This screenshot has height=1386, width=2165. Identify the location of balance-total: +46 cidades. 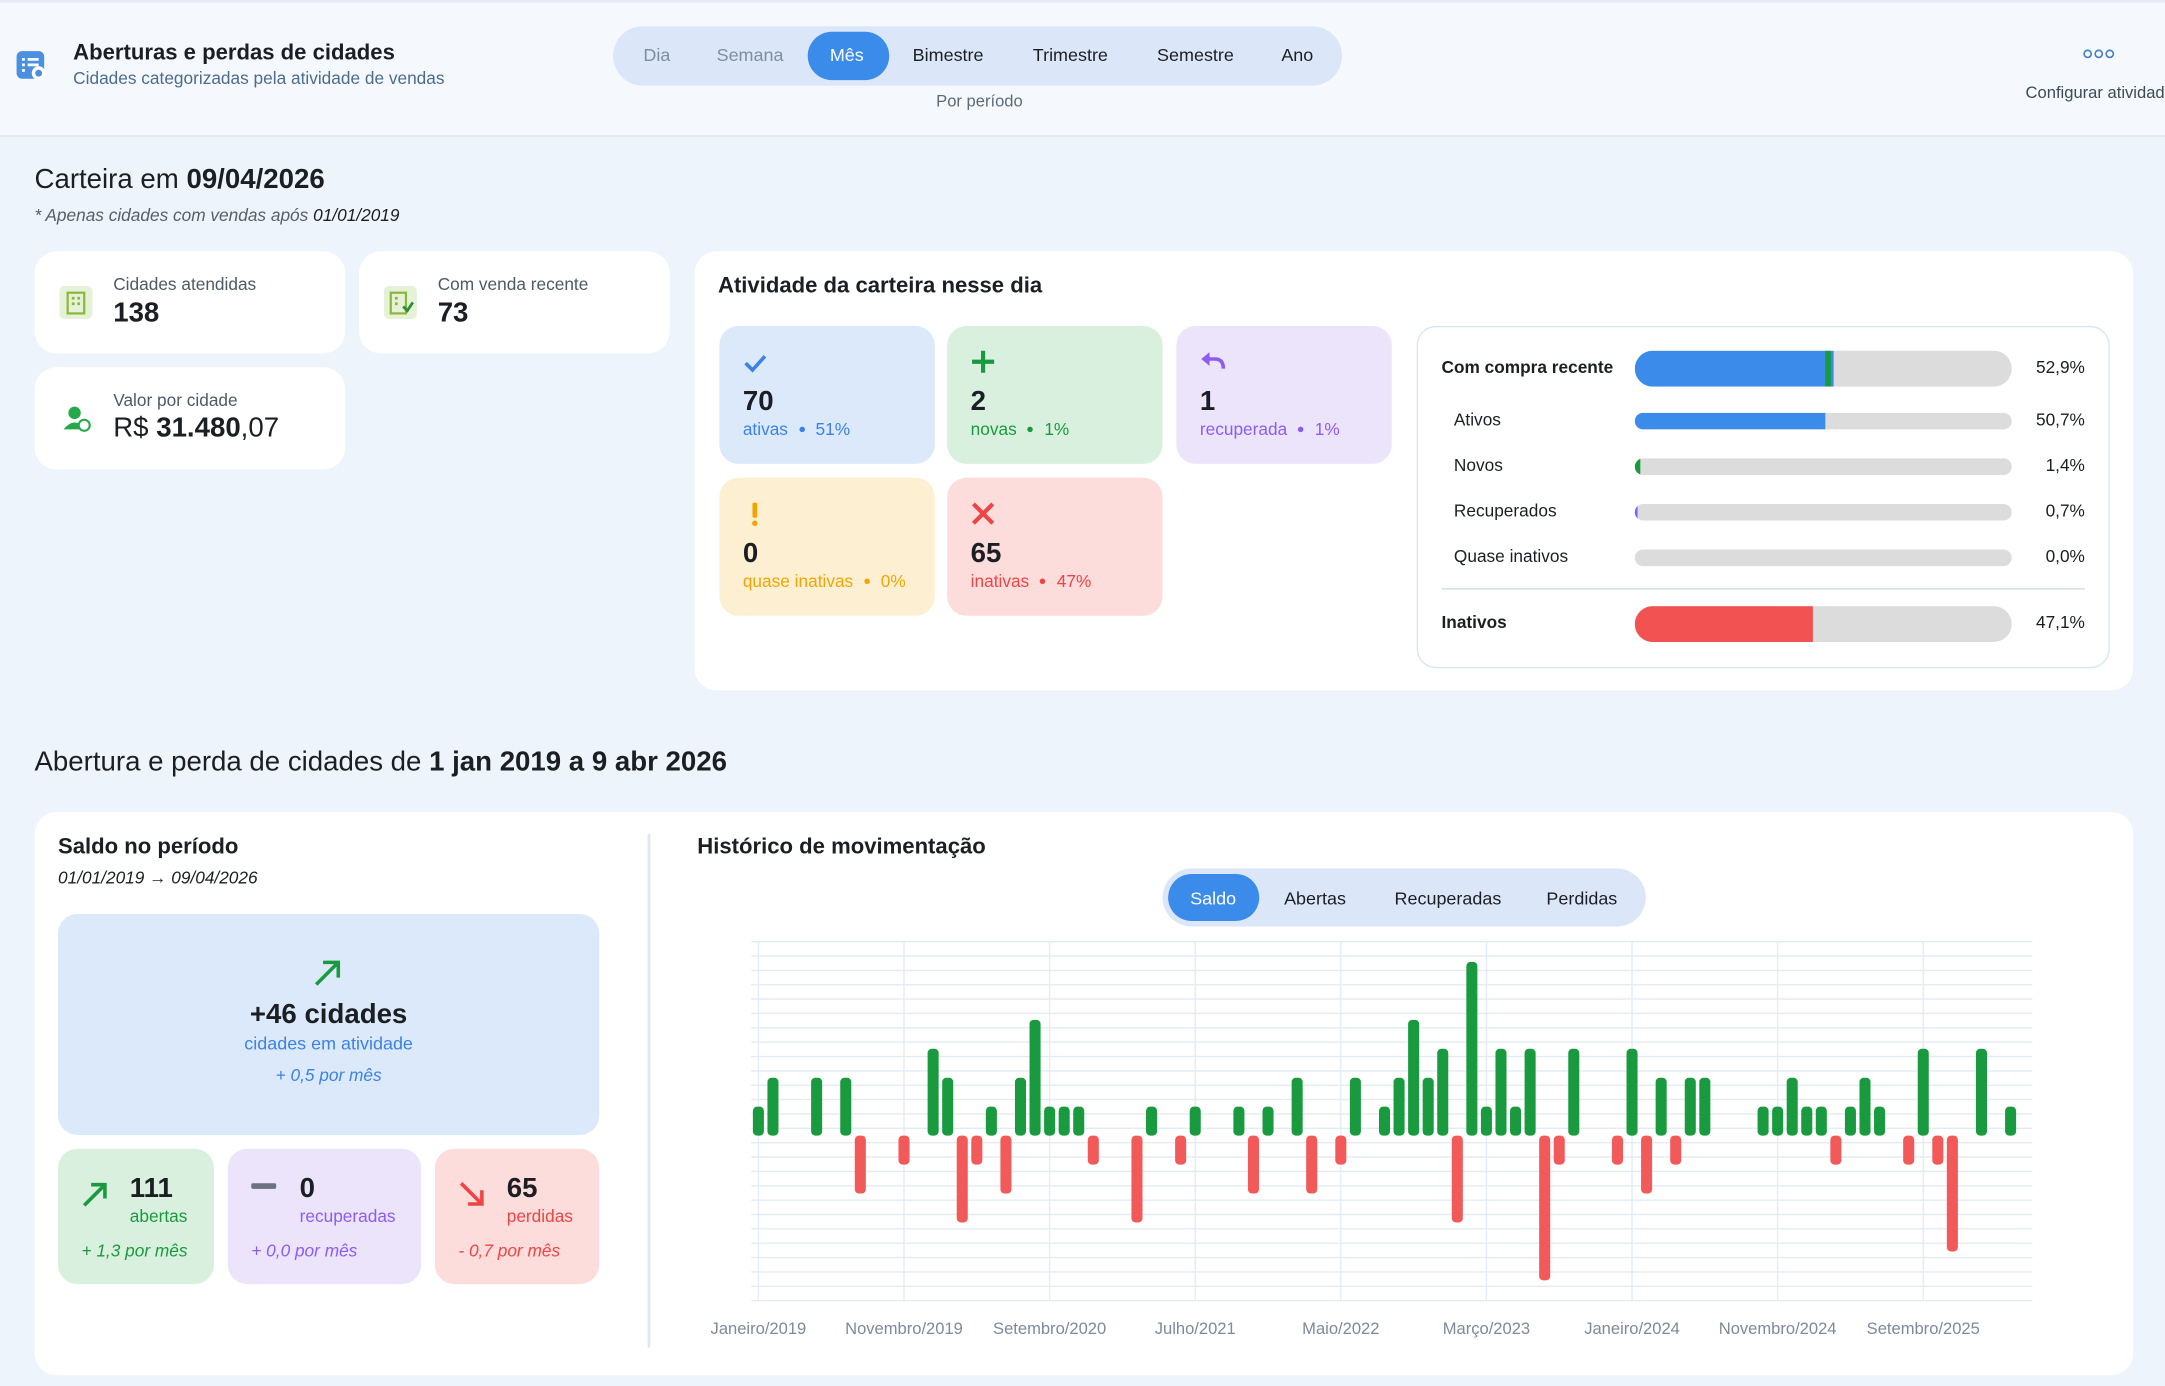
(328, 1015).